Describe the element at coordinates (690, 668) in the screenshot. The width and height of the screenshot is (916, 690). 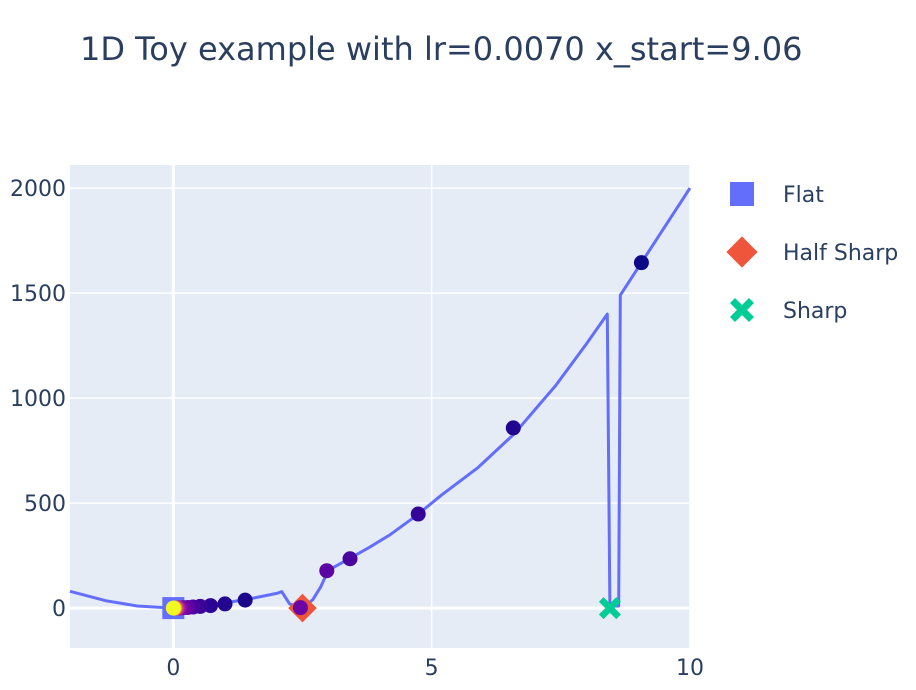
I see `x-tick-label: 10` at that location.